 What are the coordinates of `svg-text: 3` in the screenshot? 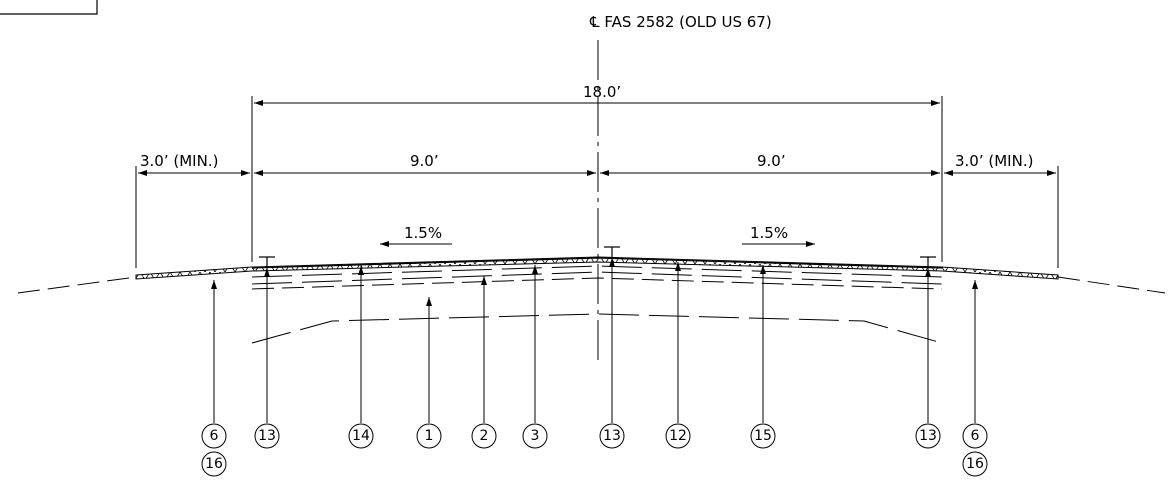 It's located at (535, 436).